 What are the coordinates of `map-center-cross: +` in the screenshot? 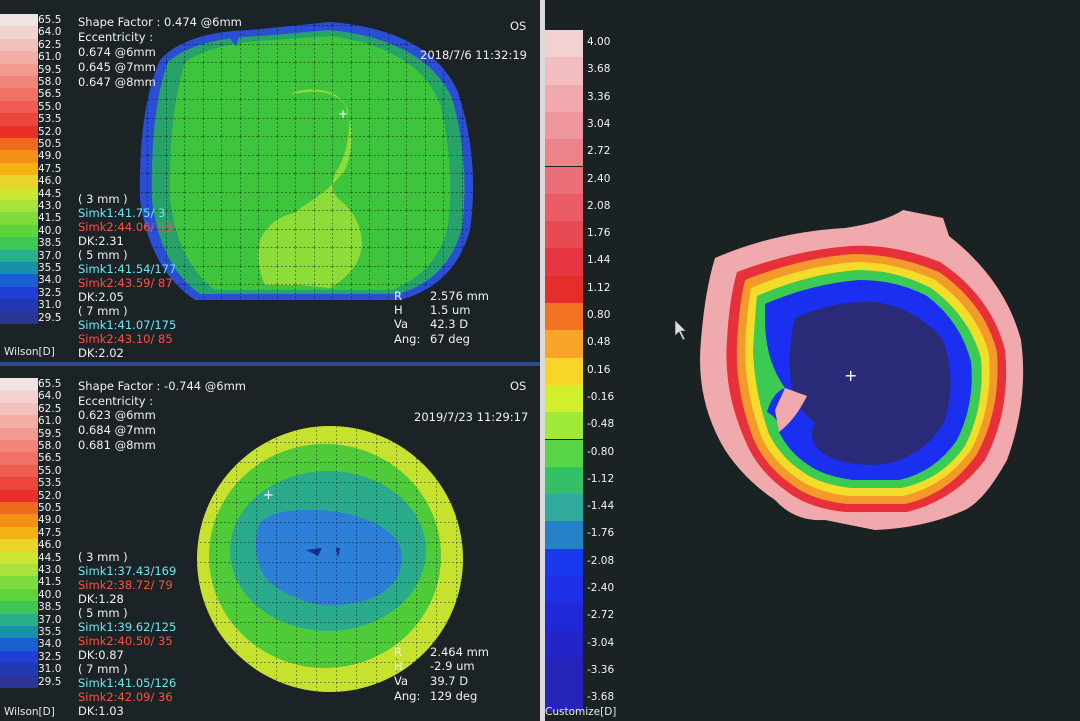 It's located at (268, 495).